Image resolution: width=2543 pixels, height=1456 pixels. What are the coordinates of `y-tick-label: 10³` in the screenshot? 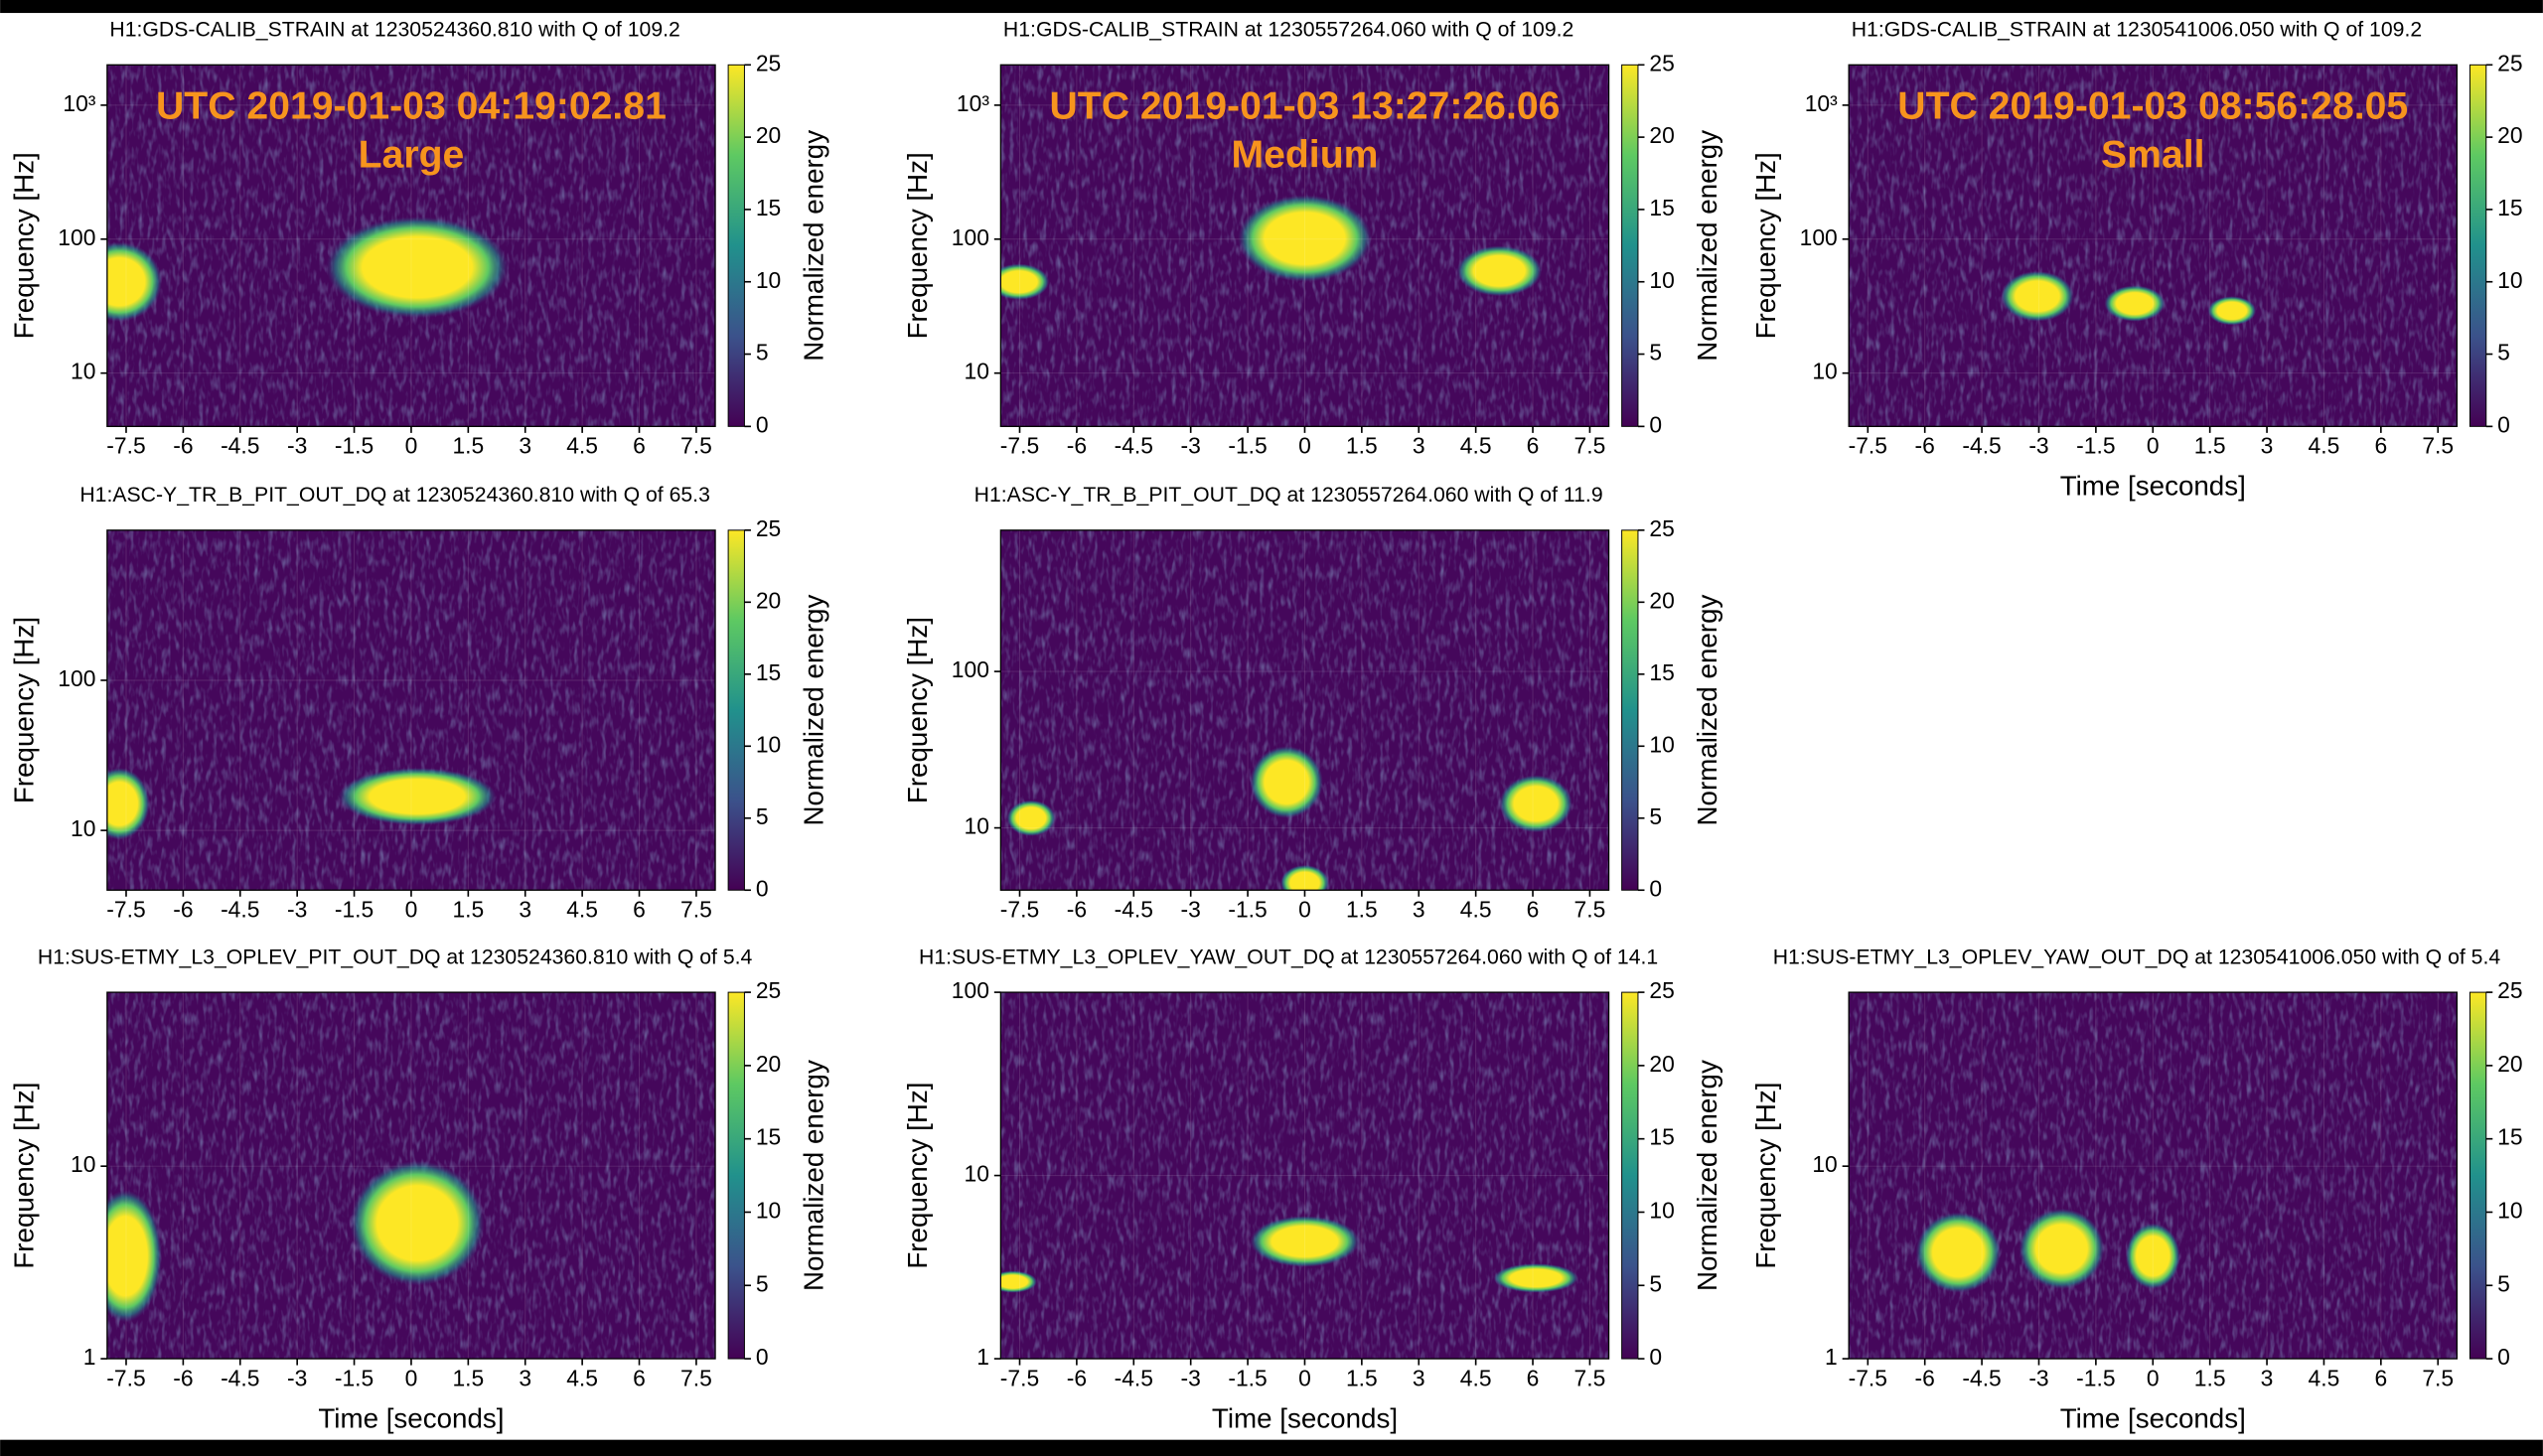 It's located at (973, 103).